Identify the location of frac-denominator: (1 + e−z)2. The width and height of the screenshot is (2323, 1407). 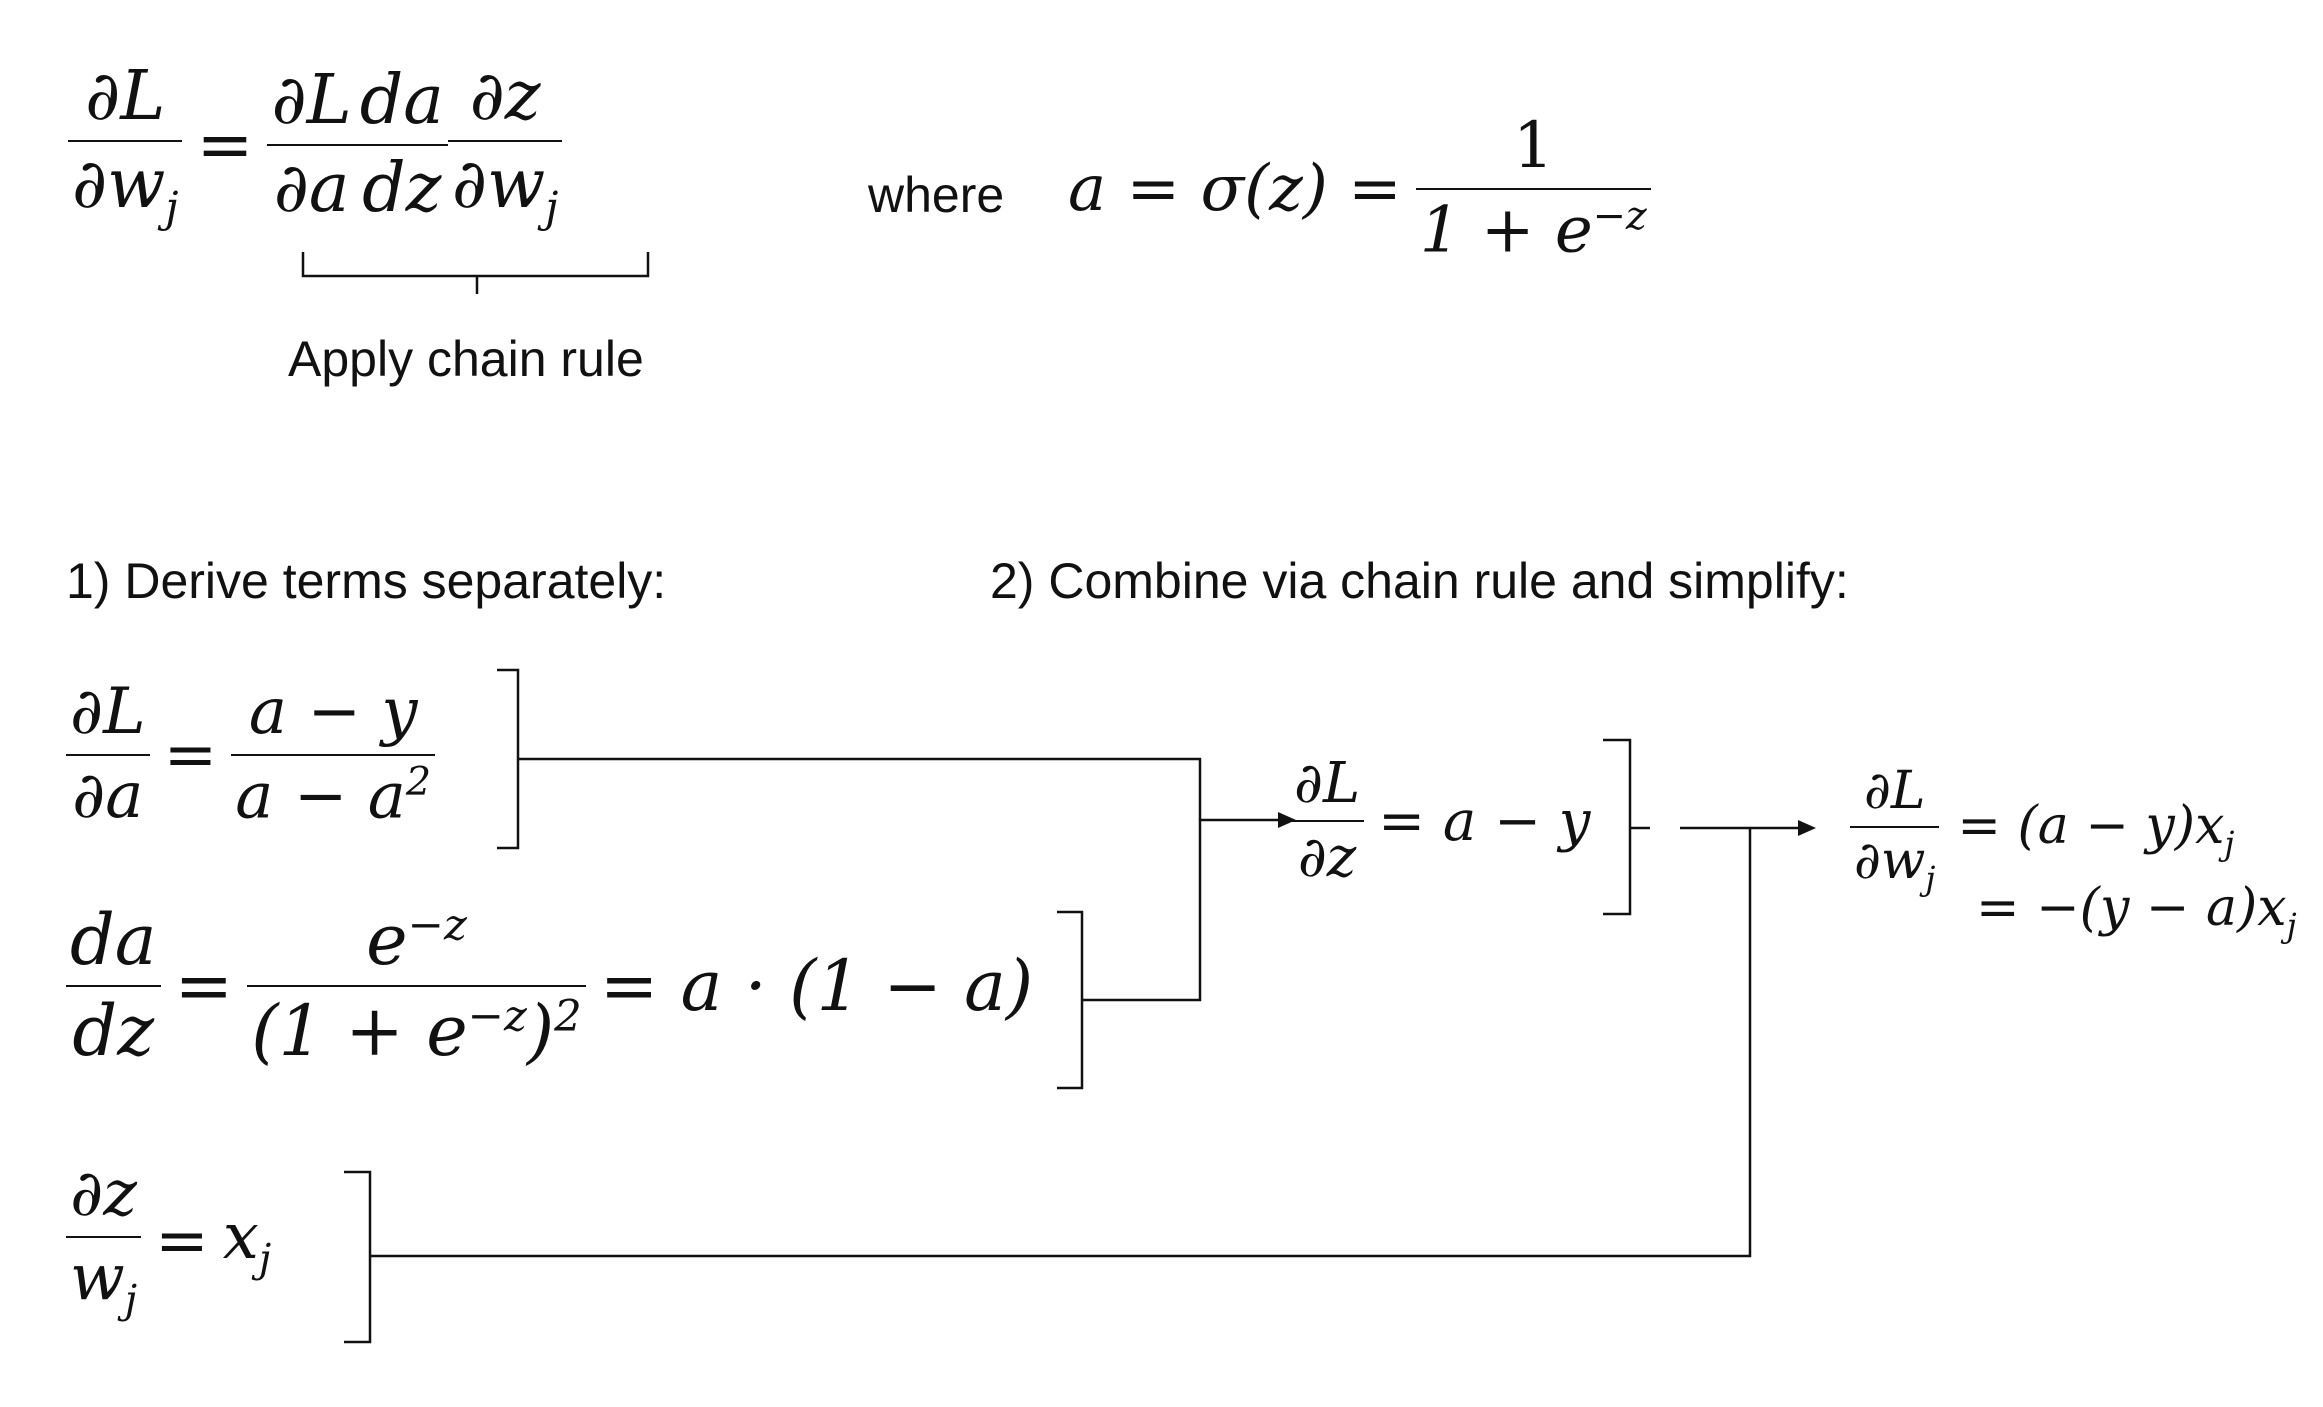
(416, 1030).